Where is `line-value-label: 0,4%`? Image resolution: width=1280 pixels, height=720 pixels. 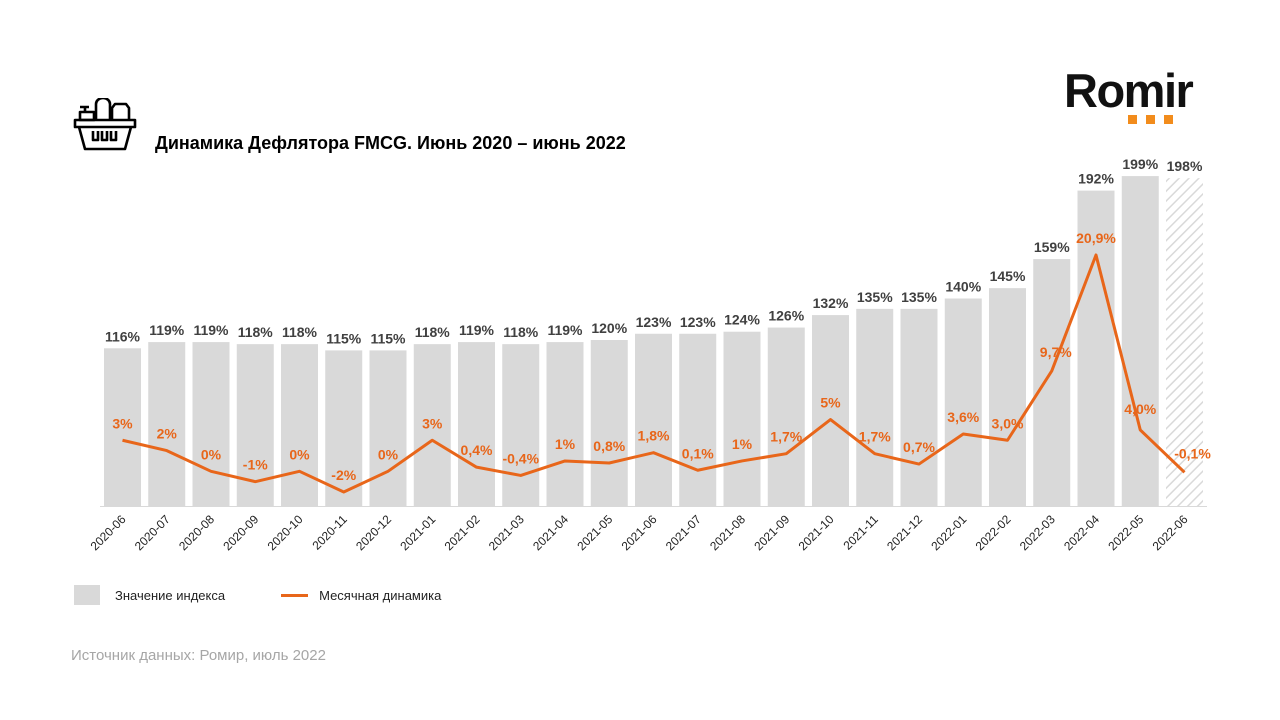
line-value-label: 0,4% is located at coordinates (477, 450).